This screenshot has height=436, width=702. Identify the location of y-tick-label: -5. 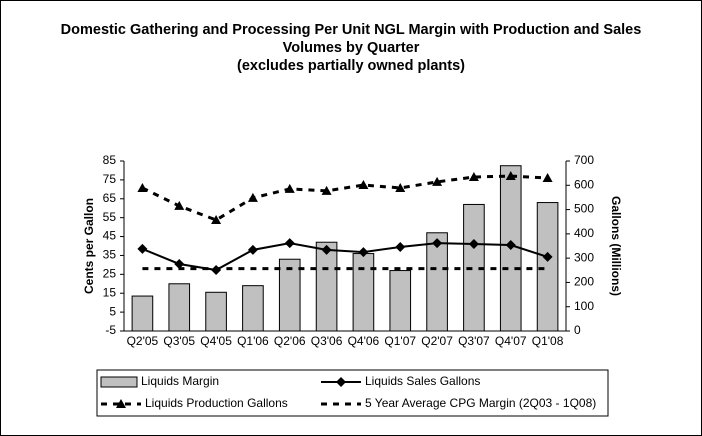
(110, 330).